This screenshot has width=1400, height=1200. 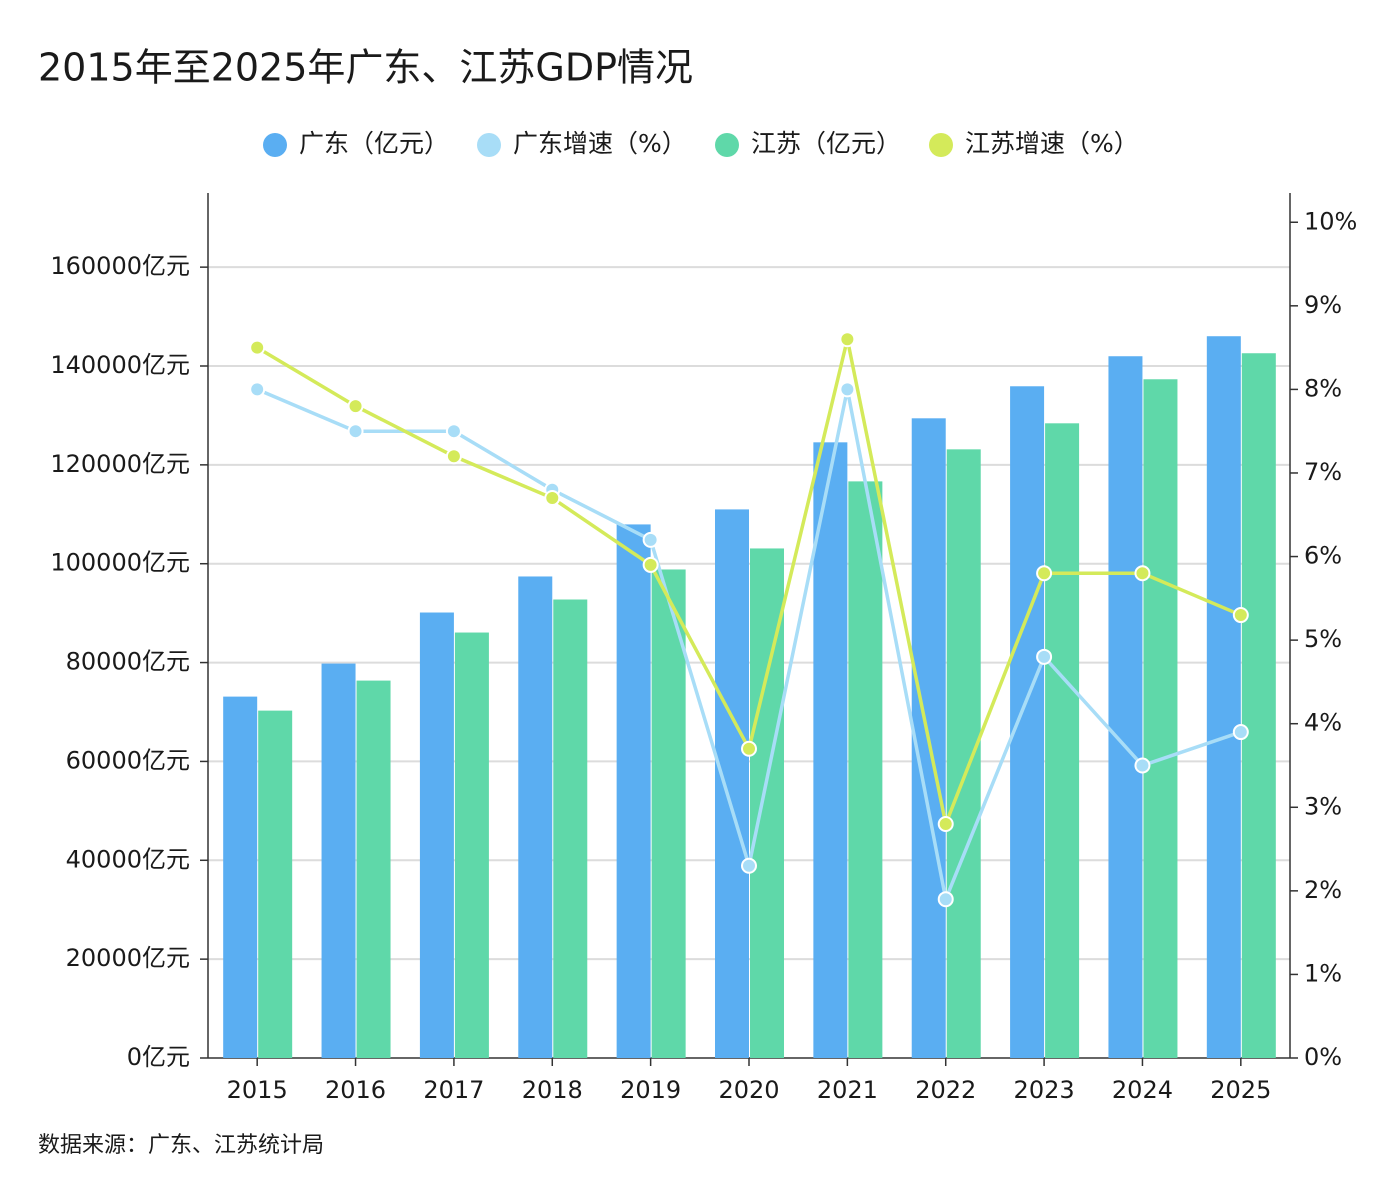 What do you see at coordinates (120, 563) in the screenshot?
I see `y-tick-label: 100000亿元` at bounding box center [120, 563].